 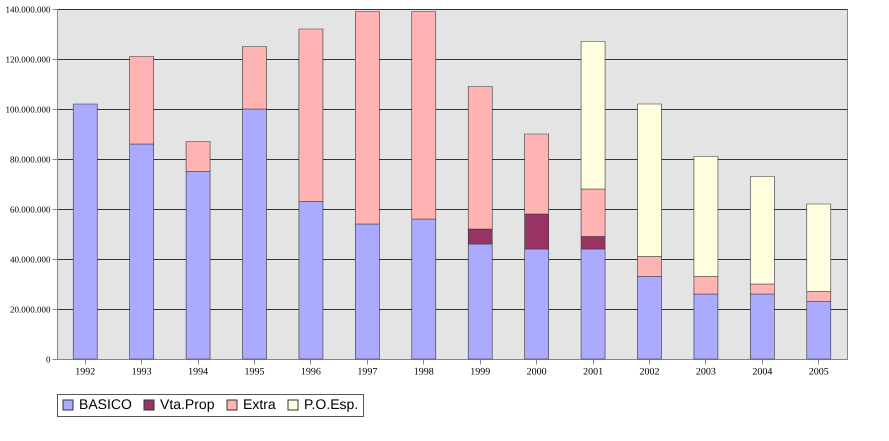 I want to click on y-tick-label: 100.000.000, so click(x=28, y=109).